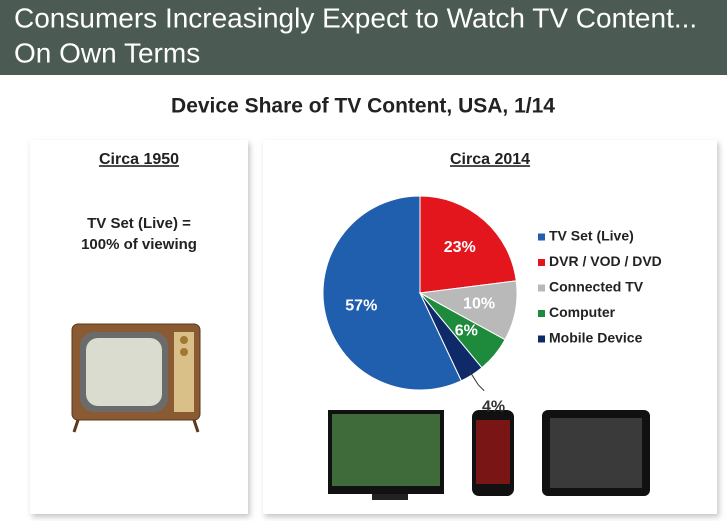  I want to click on title-bar, so click(363, 37).